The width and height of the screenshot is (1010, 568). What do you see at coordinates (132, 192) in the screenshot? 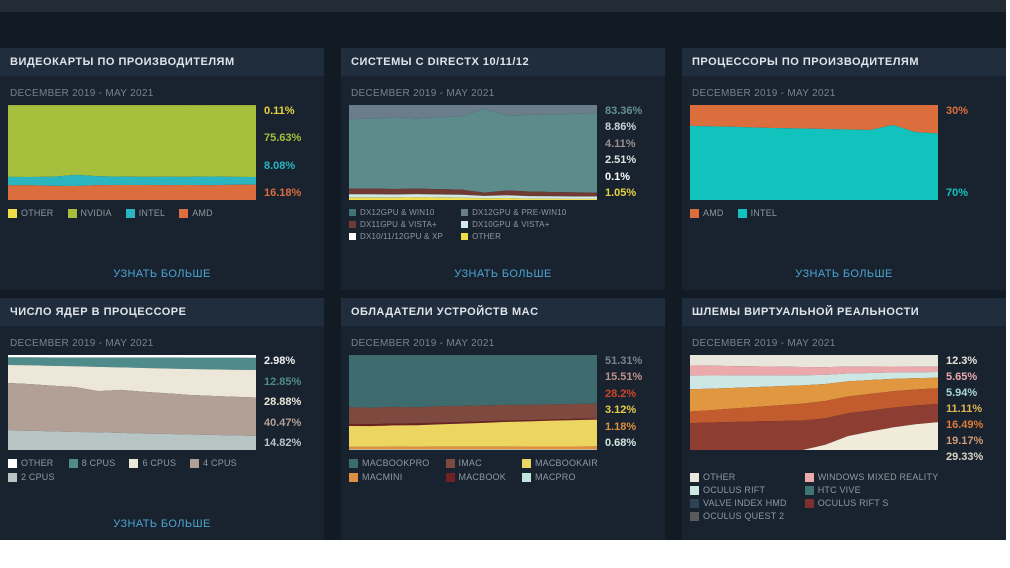
I see `area-amd` at bounding box center [132, 192].